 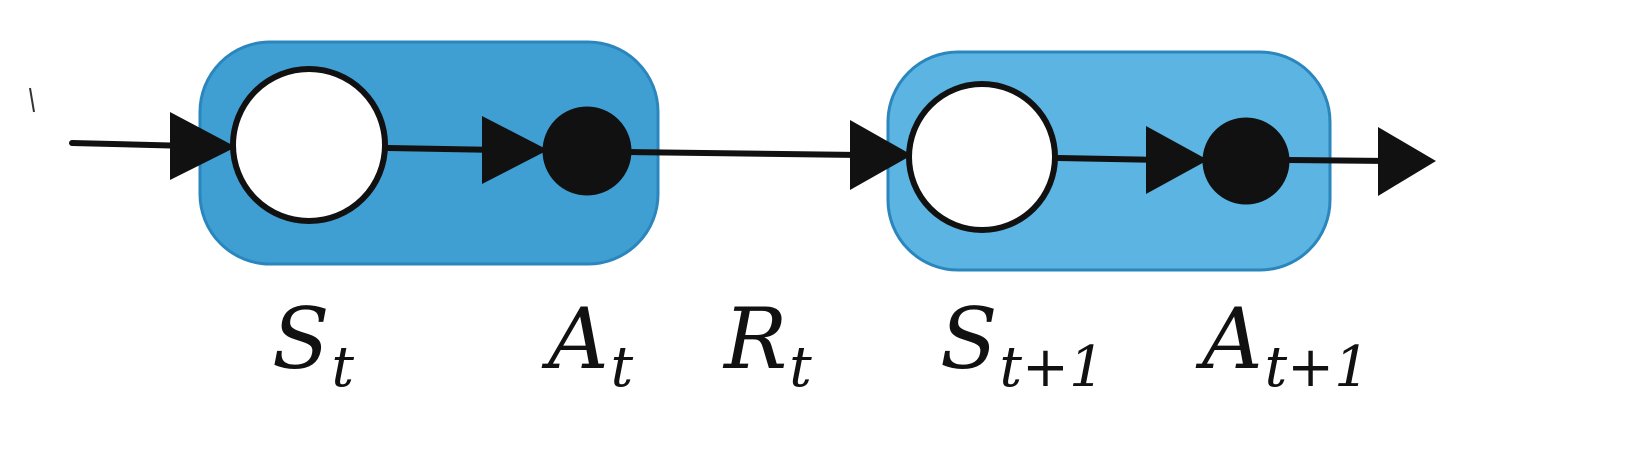 What do you see at coordinates (309, 145) in the screenshot?
I see `state-node-t` at bounding box center [309, 145].